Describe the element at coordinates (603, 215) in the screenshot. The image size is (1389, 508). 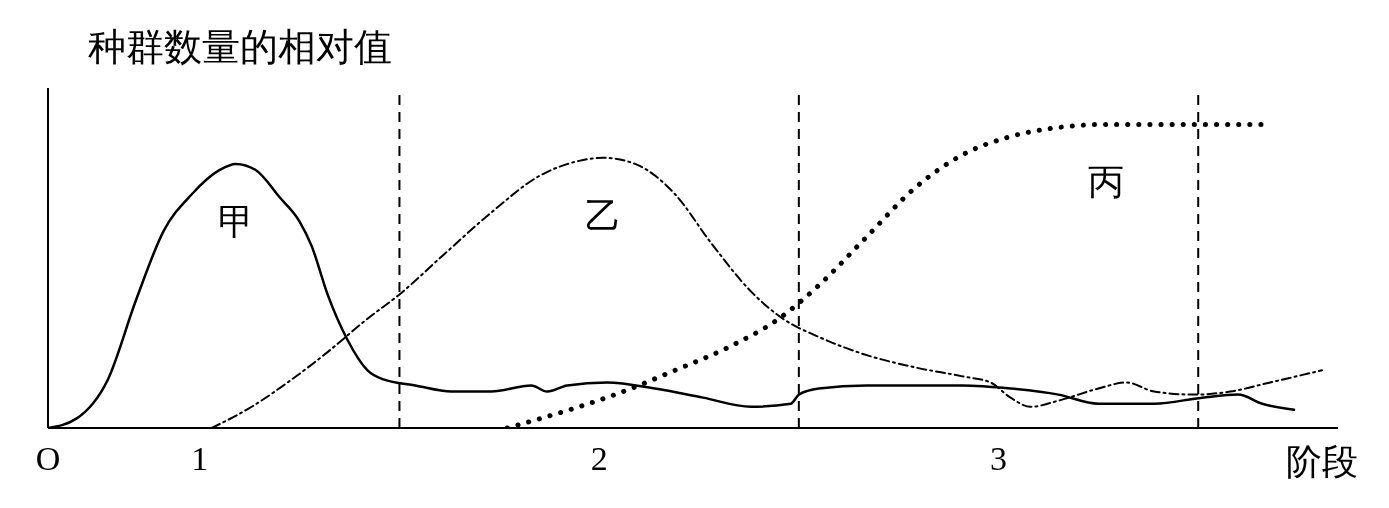
I see `series-label: 乙` at that location.